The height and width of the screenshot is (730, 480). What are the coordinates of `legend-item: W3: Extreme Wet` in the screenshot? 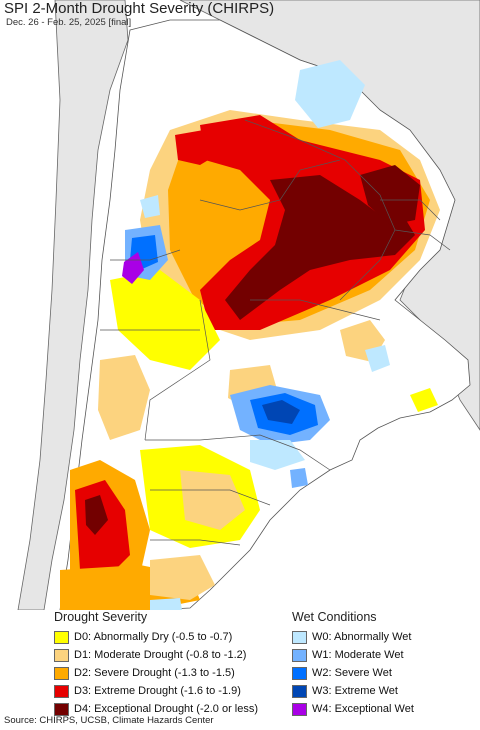 It's located at (353, 691).